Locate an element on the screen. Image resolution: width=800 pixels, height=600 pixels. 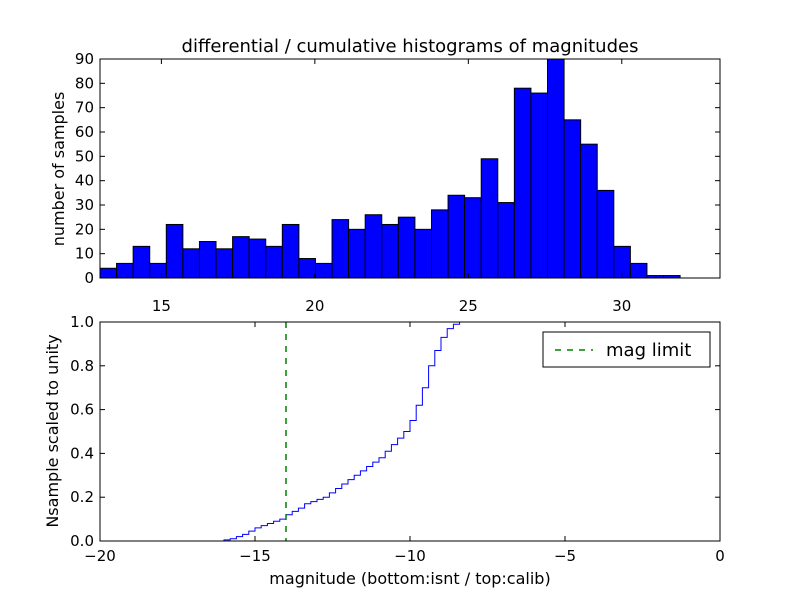
x-tick-label: −15 is located at coordinates (255, 556).